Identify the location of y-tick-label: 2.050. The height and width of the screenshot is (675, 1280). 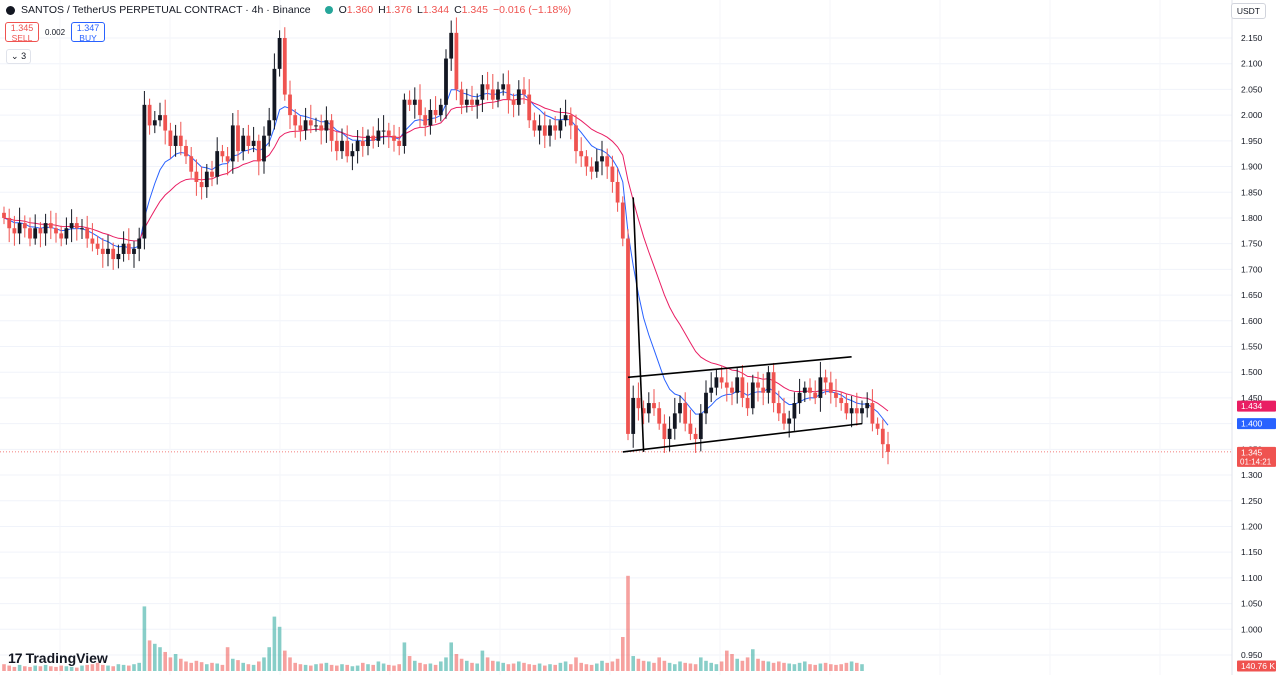
(1252, 89).